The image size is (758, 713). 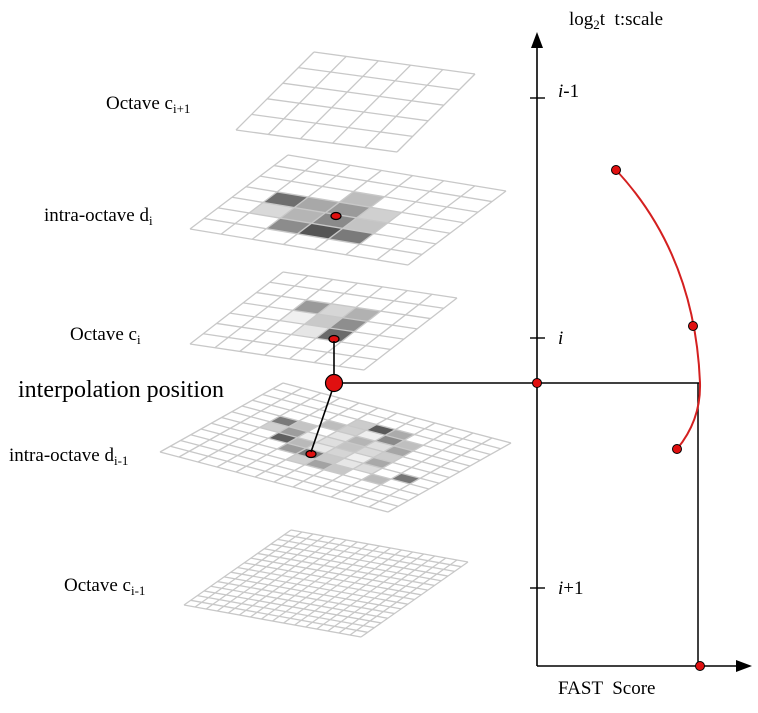 I want to click on grid-octave-c-i+1, so click(x=355, y=102).